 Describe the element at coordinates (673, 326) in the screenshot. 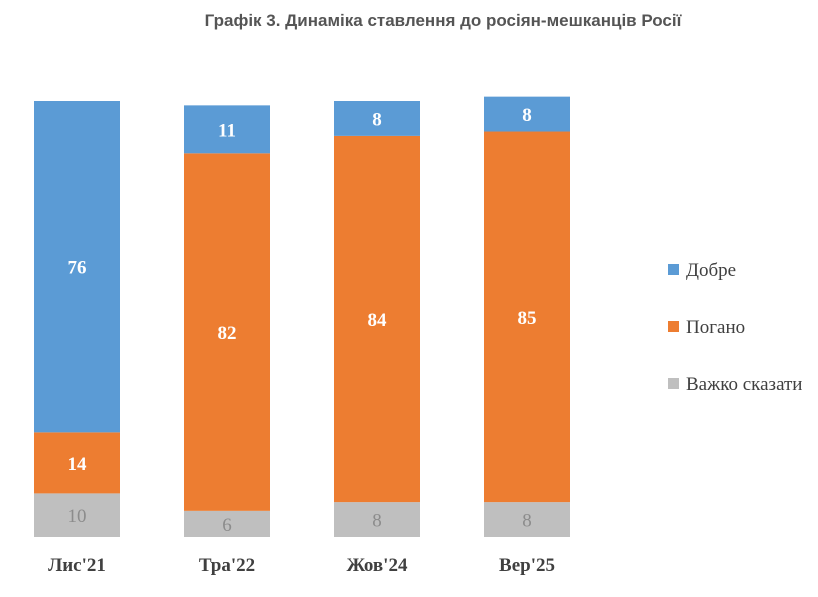

I see `legend-swatch-bad` at that location.